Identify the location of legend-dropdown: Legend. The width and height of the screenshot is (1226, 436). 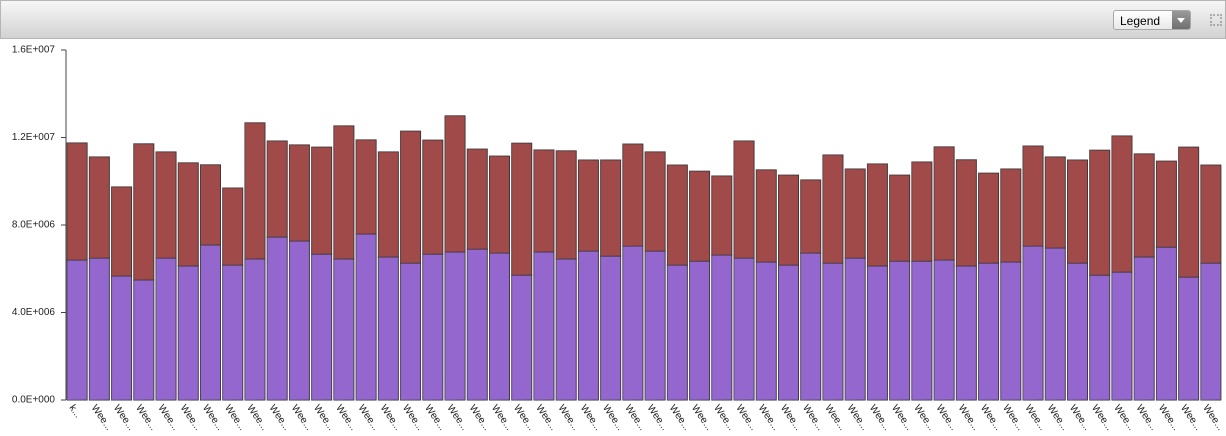
(1152, 20).